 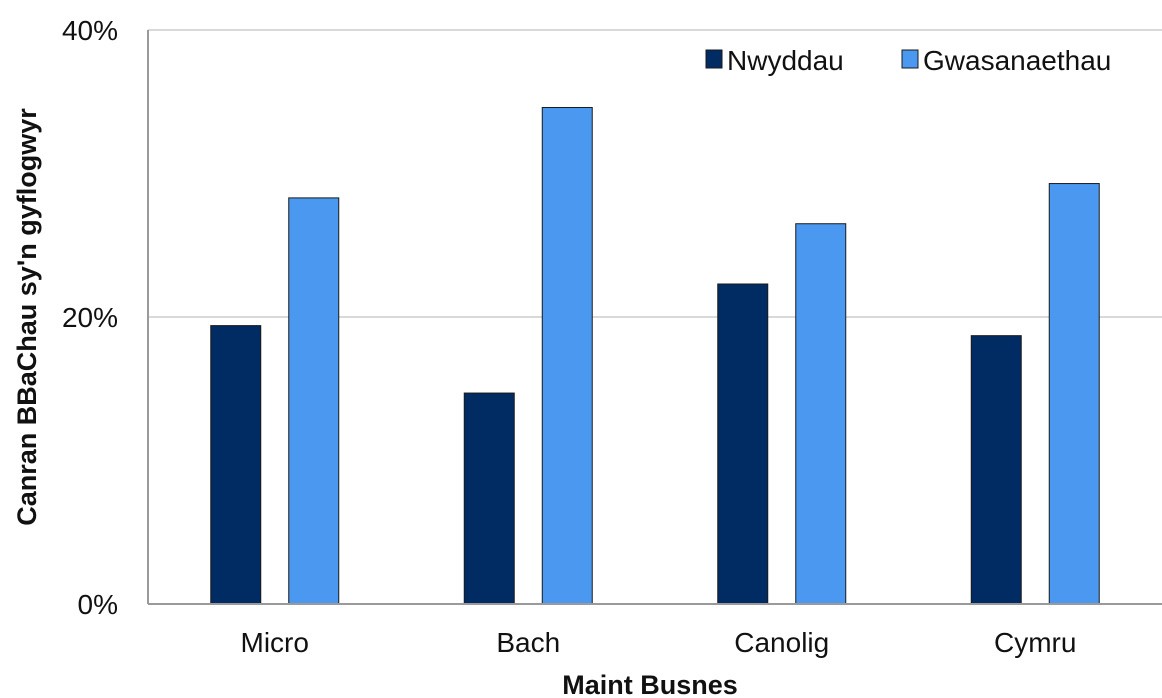 What do you see at coordinates (567, 355) in the screenshot?
I see `bar-gwasanaethau-bach` at bounding box center [567, 355].